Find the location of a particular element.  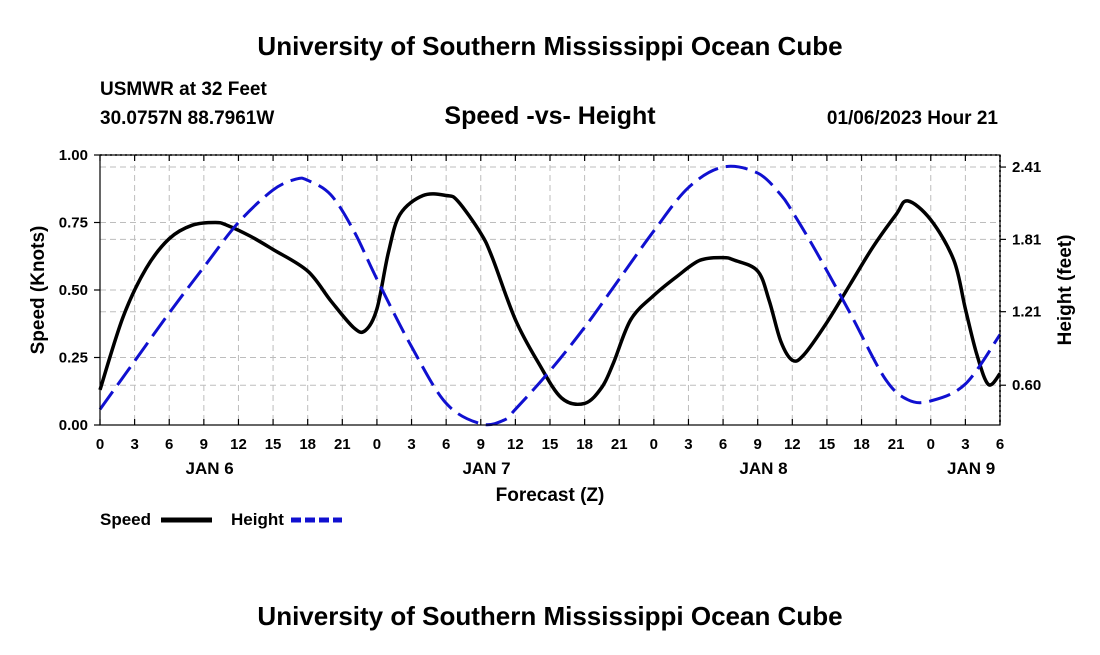

legend-speed-label: Speed is located at coordinates (125, 519).